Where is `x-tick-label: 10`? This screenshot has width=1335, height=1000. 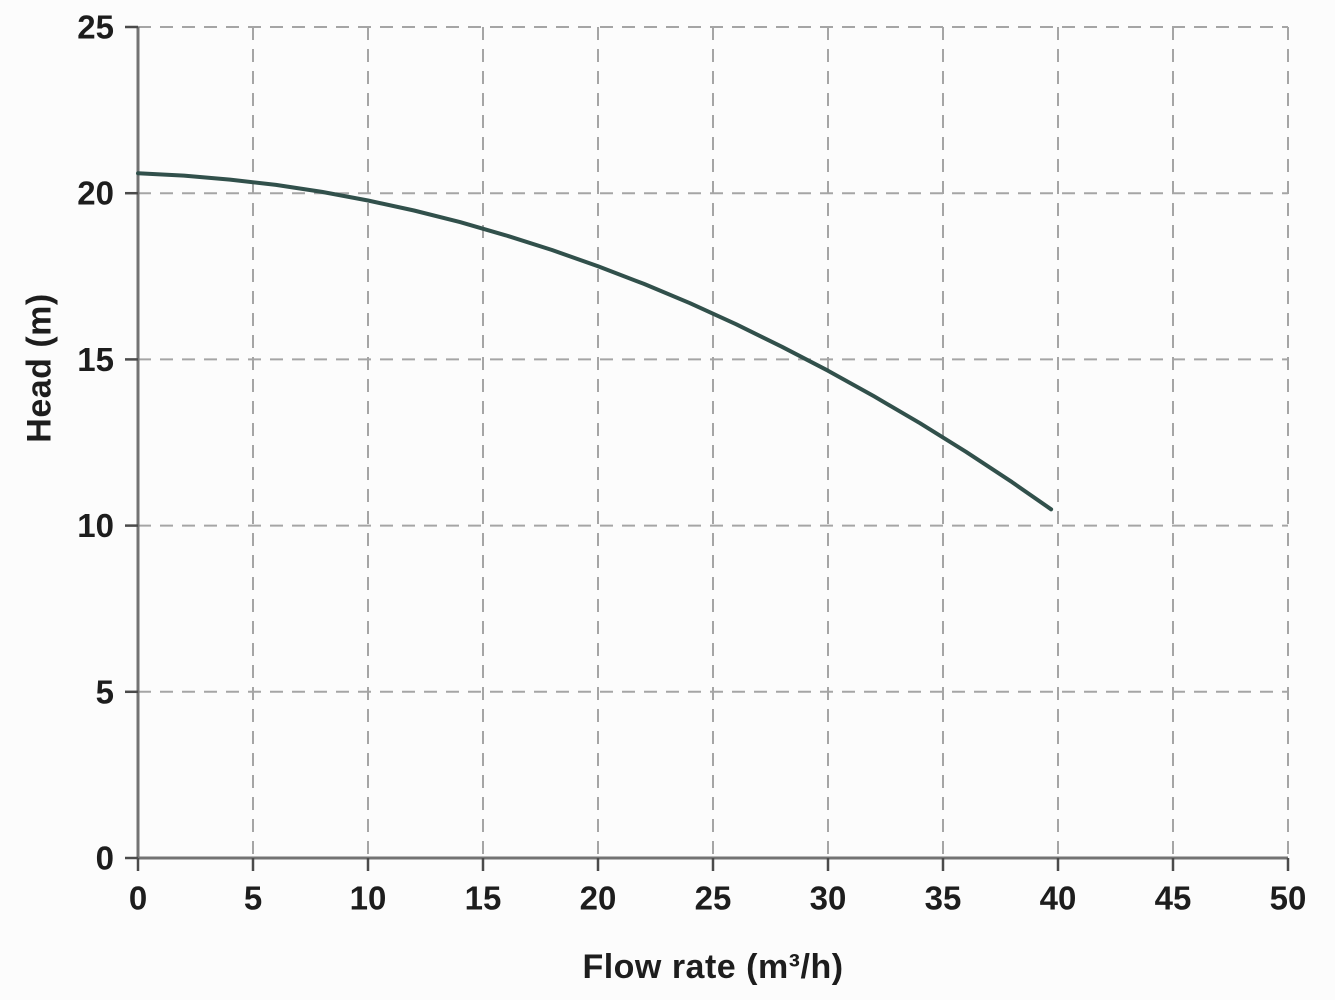
x-tick-label: 10 is located at coordinates (368, 898).